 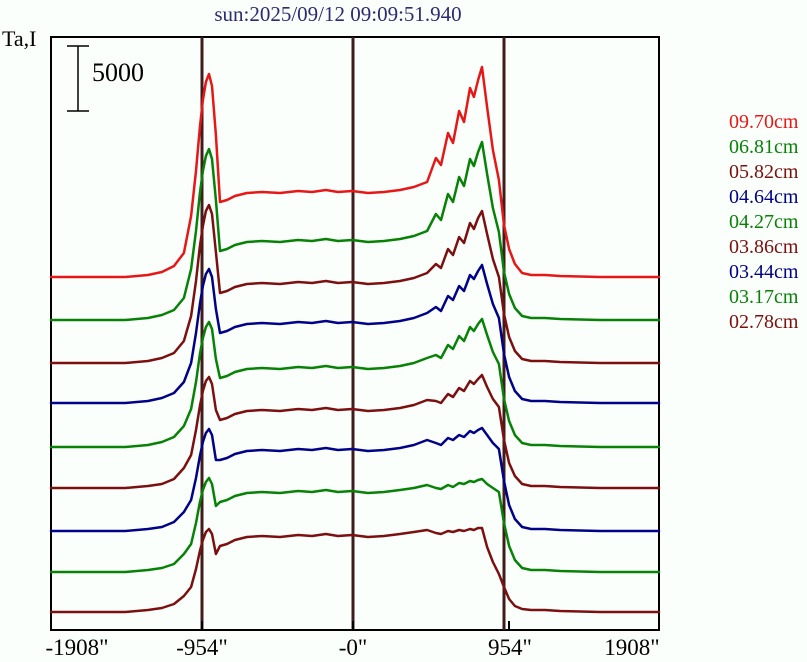 What do you see at coordinates (19, 38) in the screenshot?
I see `y-axis-label: Ta,I` at bounding box center [19, 38].